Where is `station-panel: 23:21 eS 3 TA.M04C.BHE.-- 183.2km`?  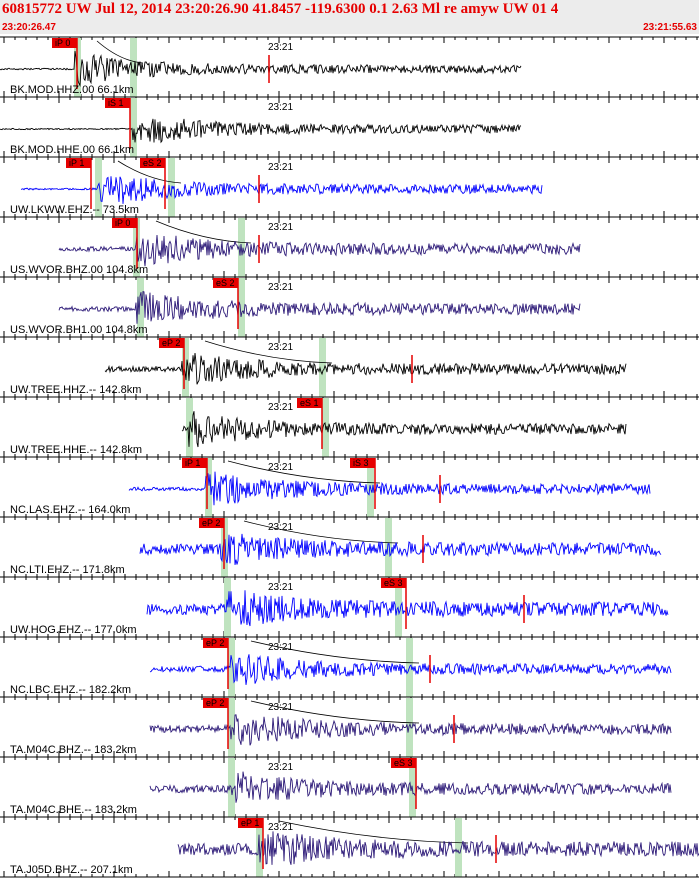 station-panel: 23:21 eS 3 TA.M04C.BHE.-- 183.2km is located at coordinates (349, 786).